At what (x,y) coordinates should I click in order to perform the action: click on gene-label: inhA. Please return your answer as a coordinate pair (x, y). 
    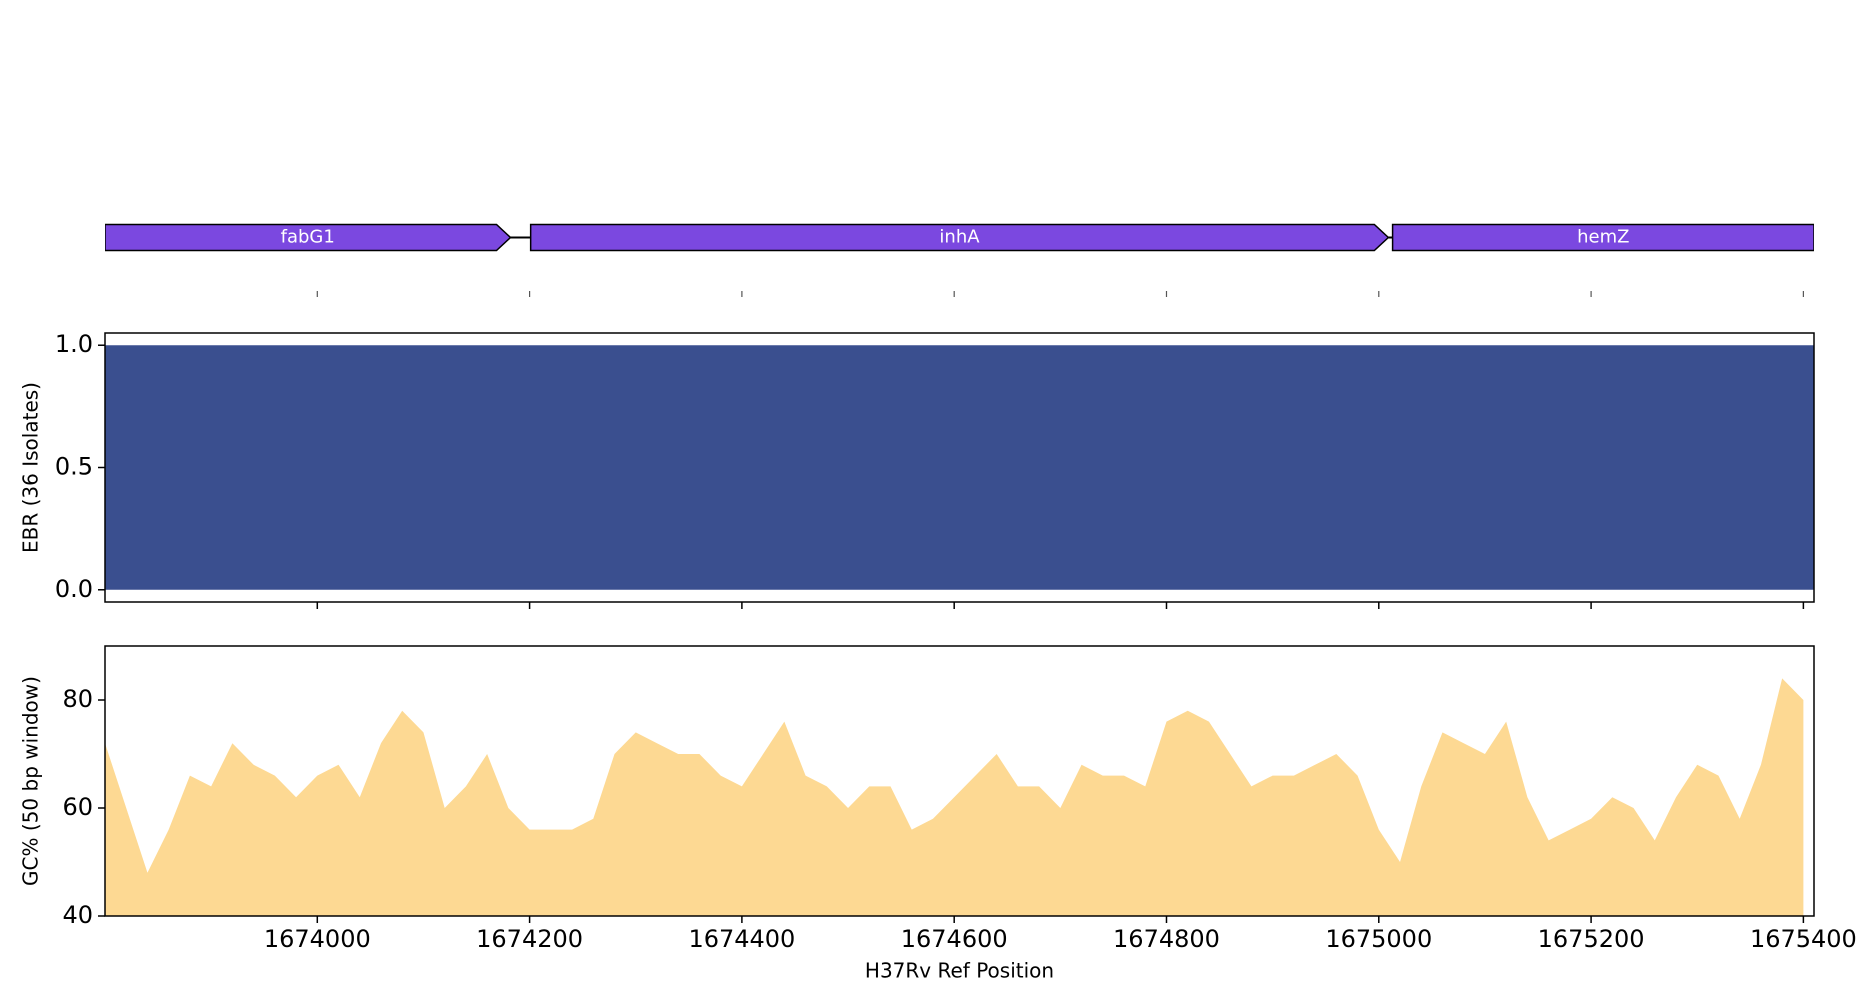
    Looking at the image, I should click on (959, 237).